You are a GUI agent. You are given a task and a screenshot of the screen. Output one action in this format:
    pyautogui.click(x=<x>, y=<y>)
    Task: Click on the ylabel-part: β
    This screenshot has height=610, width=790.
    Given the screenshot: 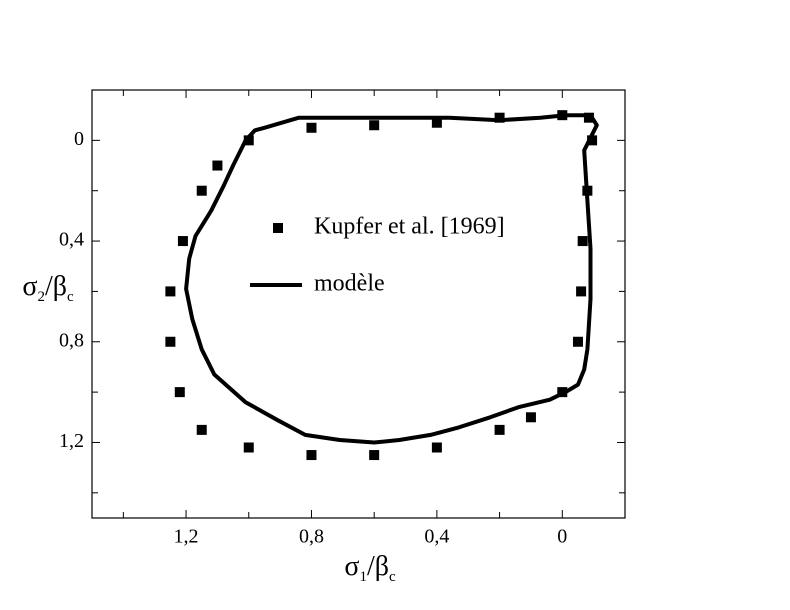 What is the action you would take?
    pyautogui.click(x=60, y=286)
    